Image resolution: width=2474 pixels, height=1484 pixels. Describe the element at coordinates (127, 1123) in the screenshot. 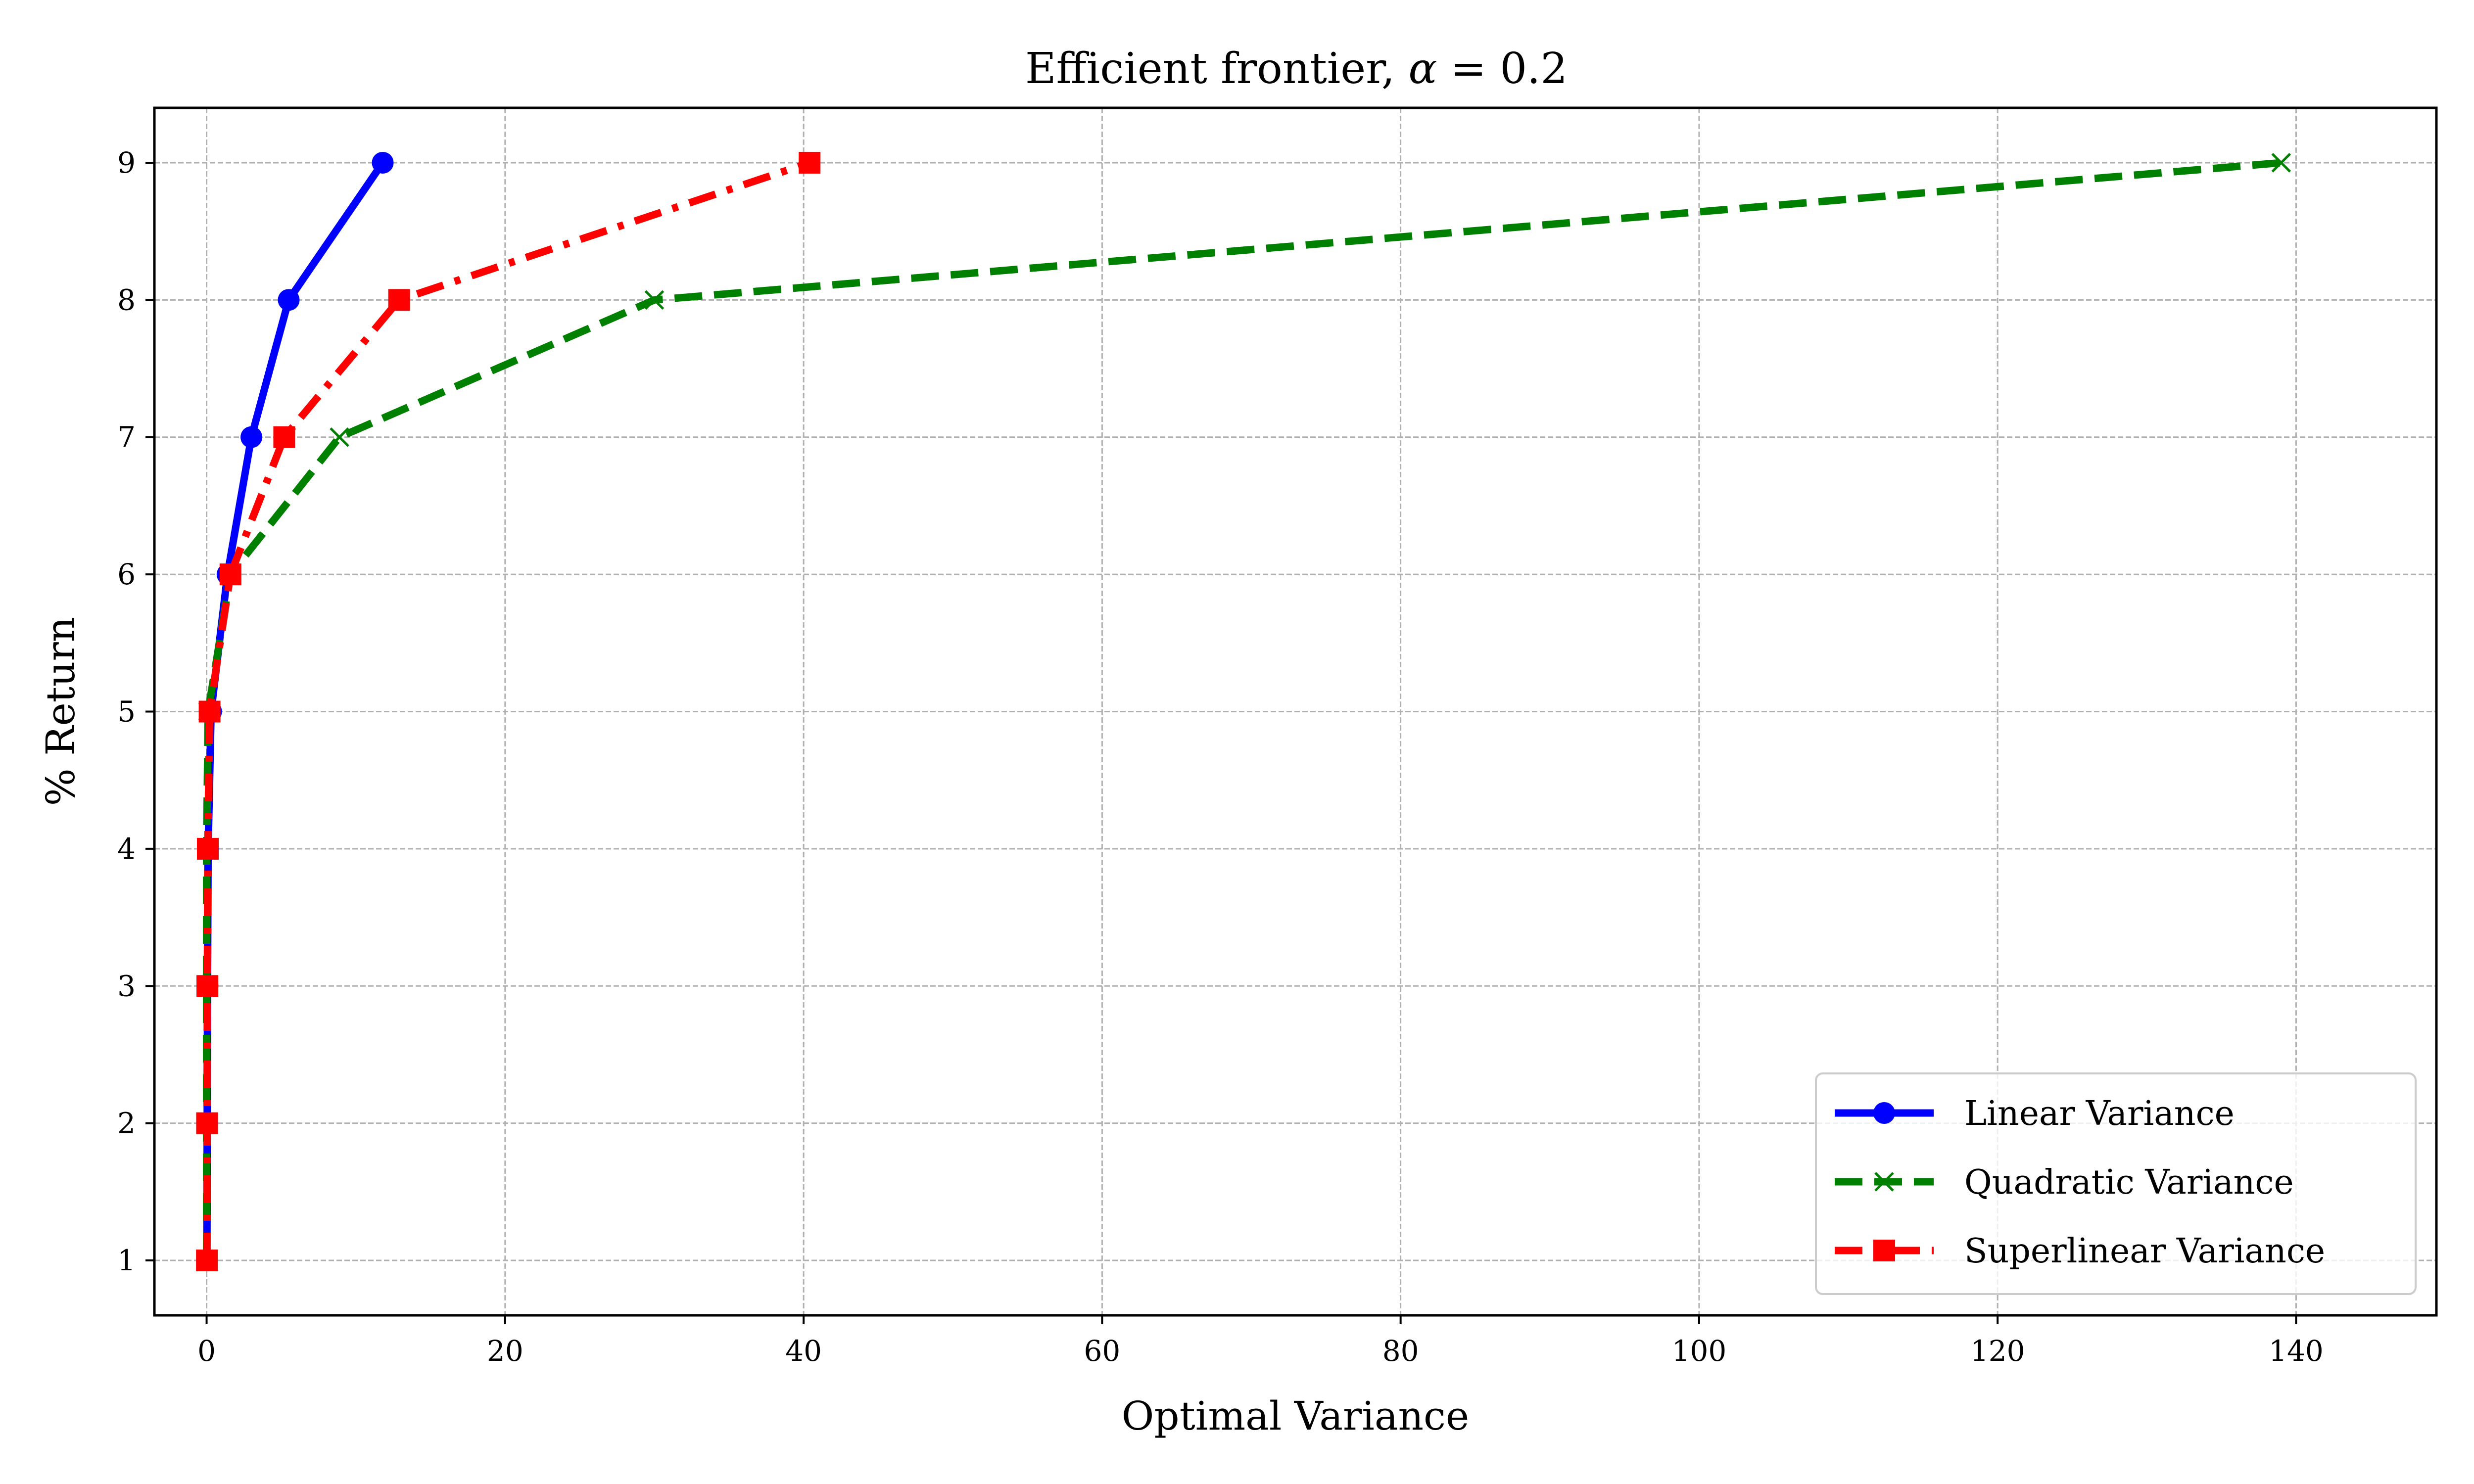

I see `y-tick-label: 2` at that location.